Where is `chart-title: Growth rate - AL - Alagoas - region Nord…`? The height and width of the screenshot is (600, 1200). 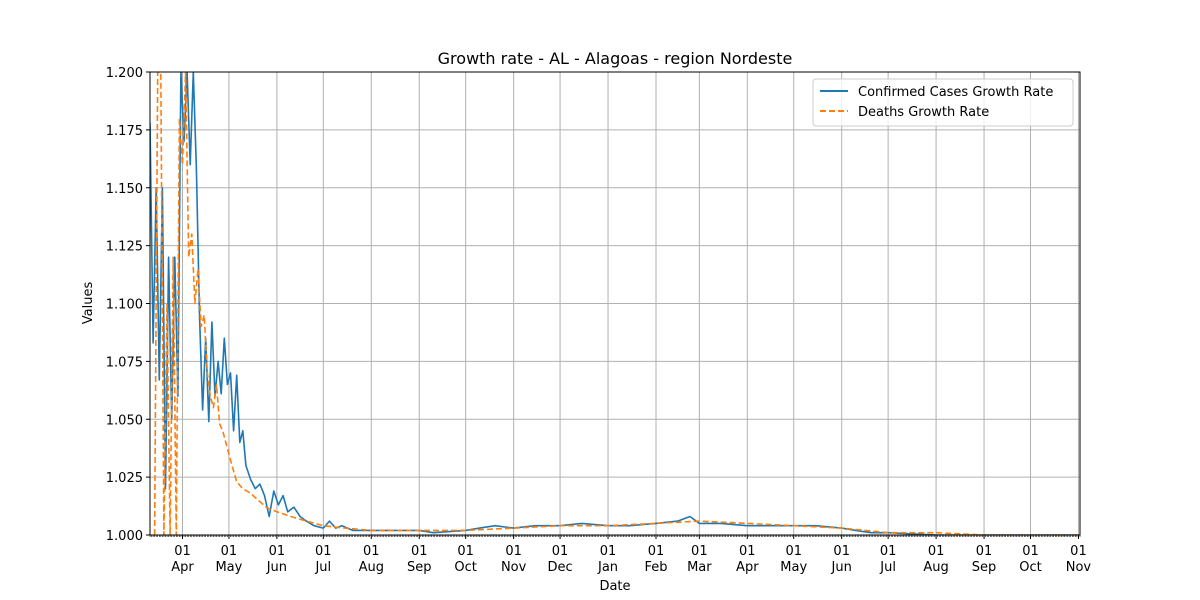 chart-title: Growth rate - AL - Alagoas - region Nord… is located at coordinates (615, 58).